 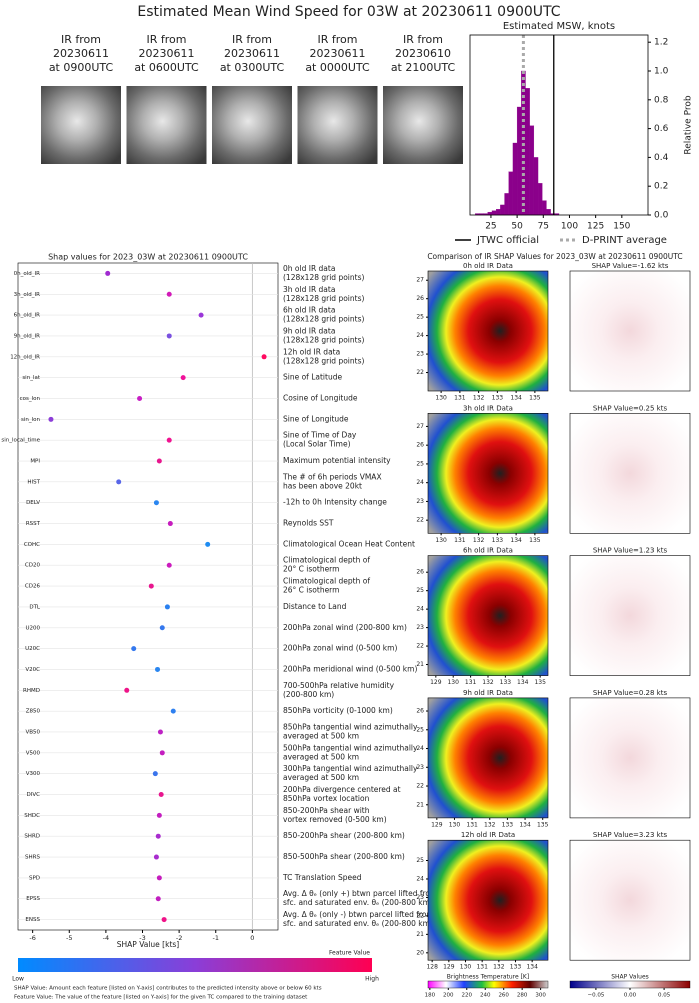 What do you see at coordinates (349, 543) in the screenshot?
I see `feature-description: Climatological Ocean Heat Content` at bounding box center [349, 543].